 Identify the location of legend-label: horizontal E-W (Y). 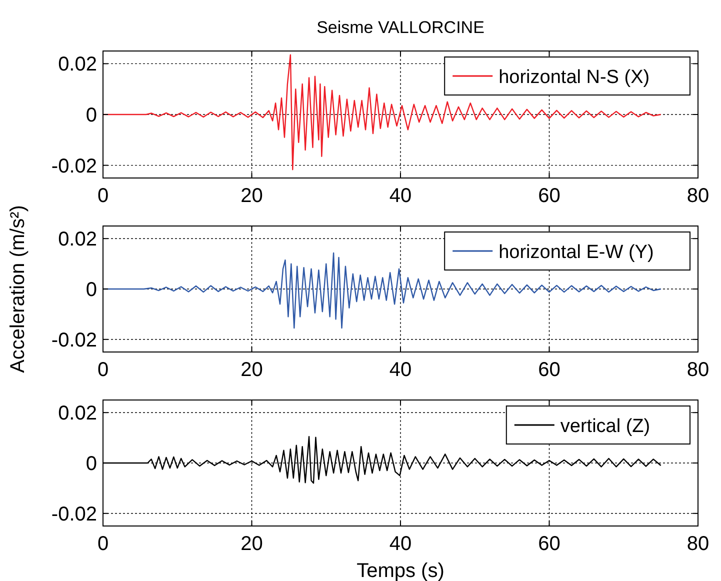
(576, 252).